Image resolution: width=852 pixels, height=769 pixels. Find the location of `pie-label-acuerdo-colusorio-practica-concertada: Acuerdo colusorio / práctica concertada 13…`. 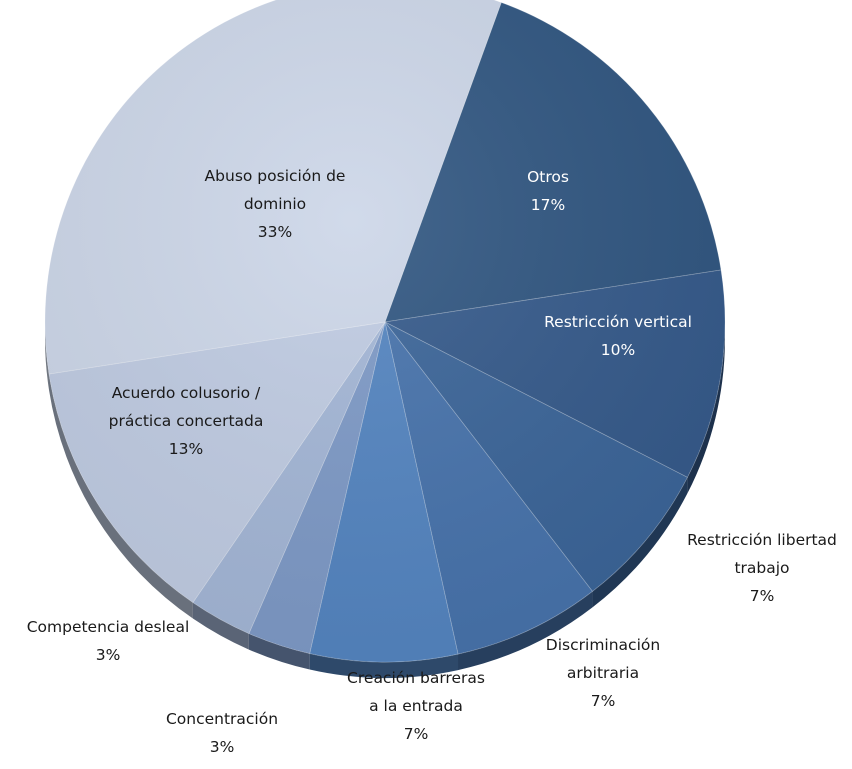

pie-label-acuerdo-colusorio-practica-concertada: Acuerdo colusorio / práctica concertada 13… is located at coordinates (186, 421).